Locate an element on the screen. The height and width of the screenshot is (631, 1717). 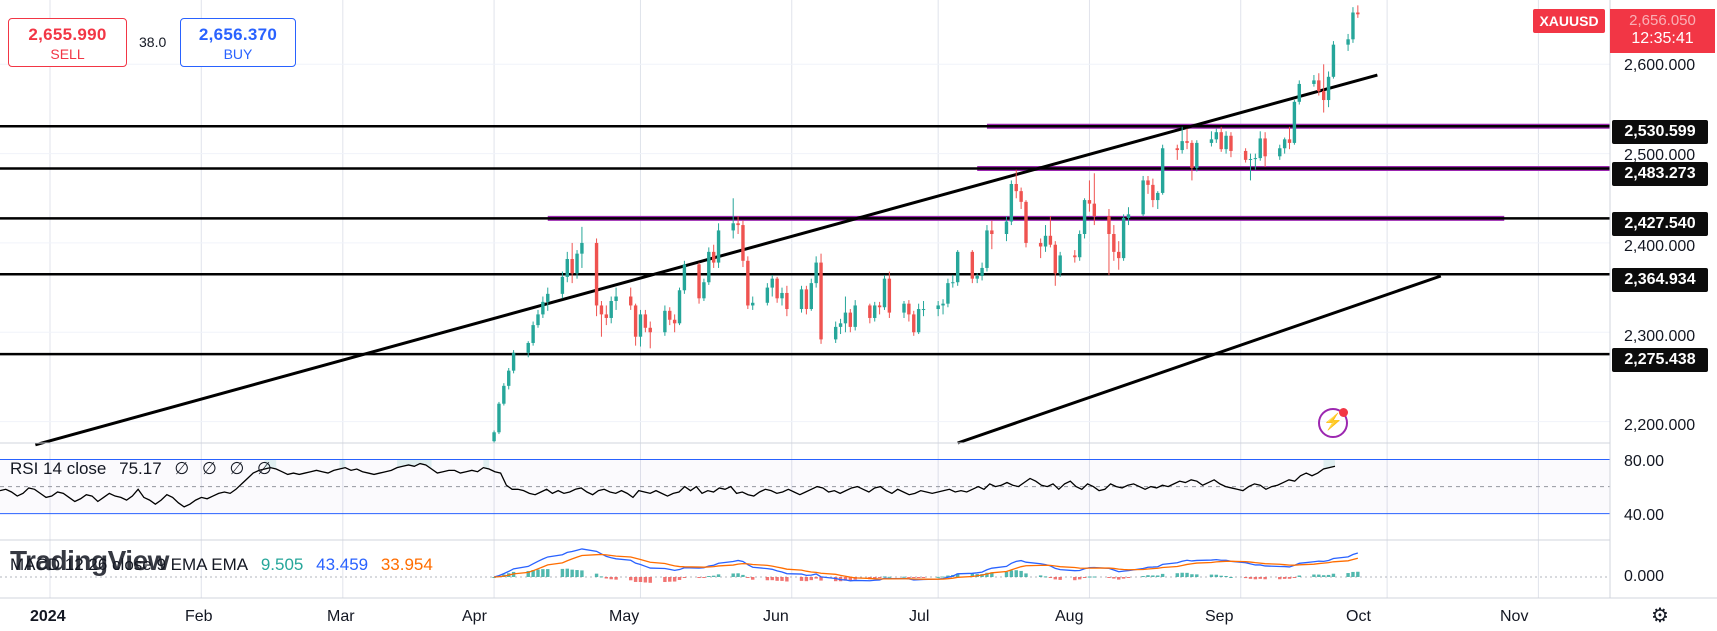
rsi-upper-tick: 80.00 is located at coordinates (1644, 461).